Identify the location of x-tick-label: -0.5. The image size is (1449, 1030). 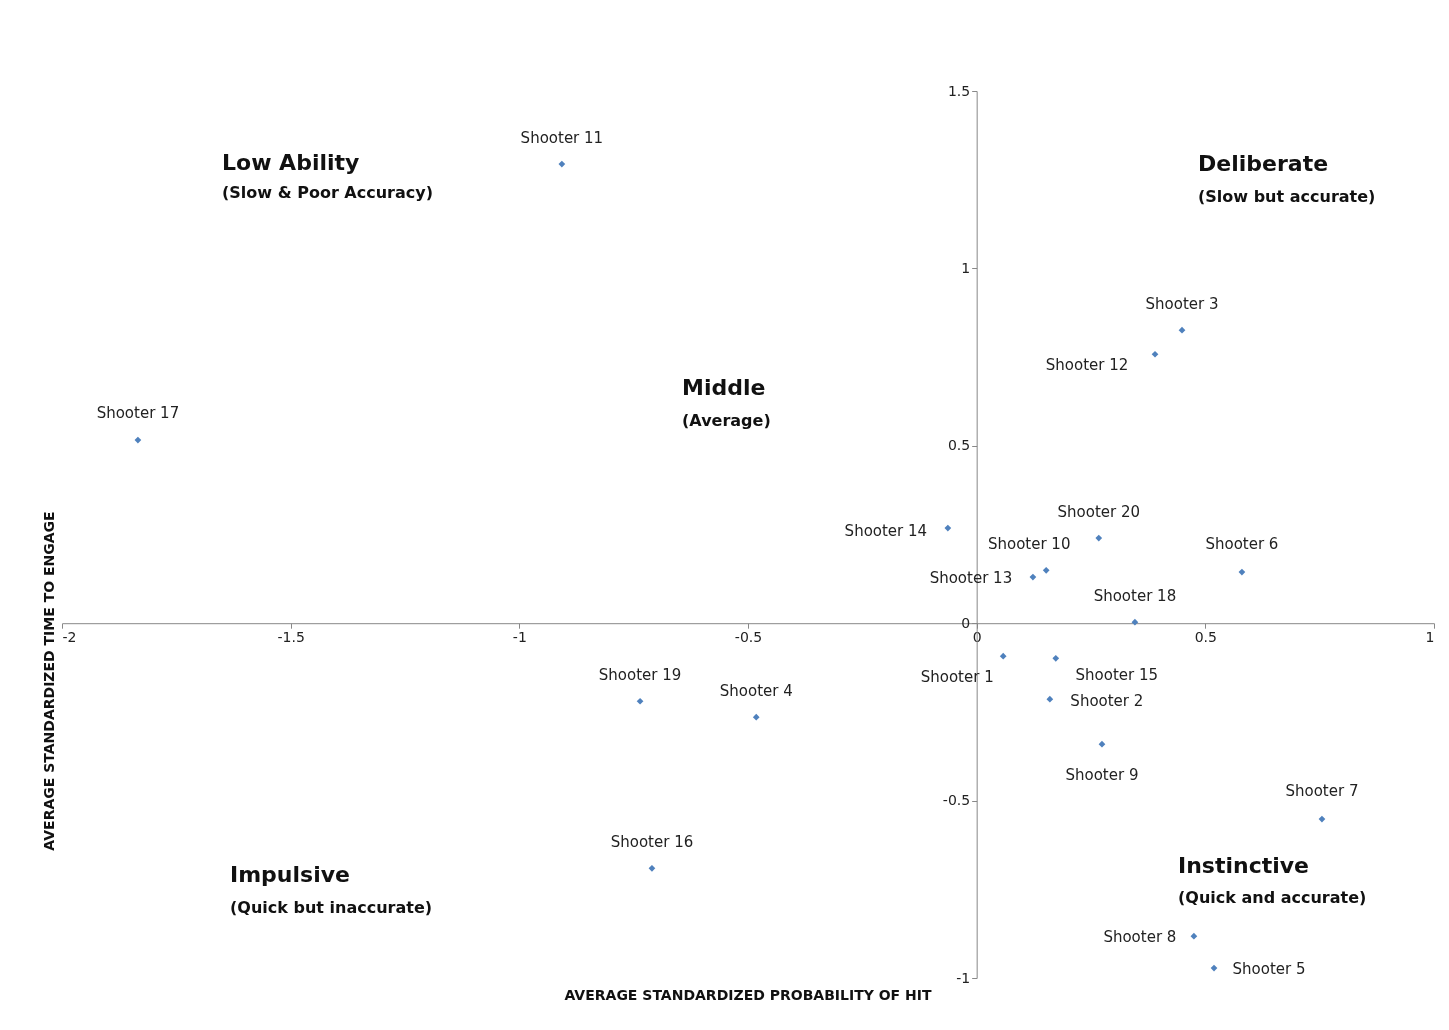
(748, 636).